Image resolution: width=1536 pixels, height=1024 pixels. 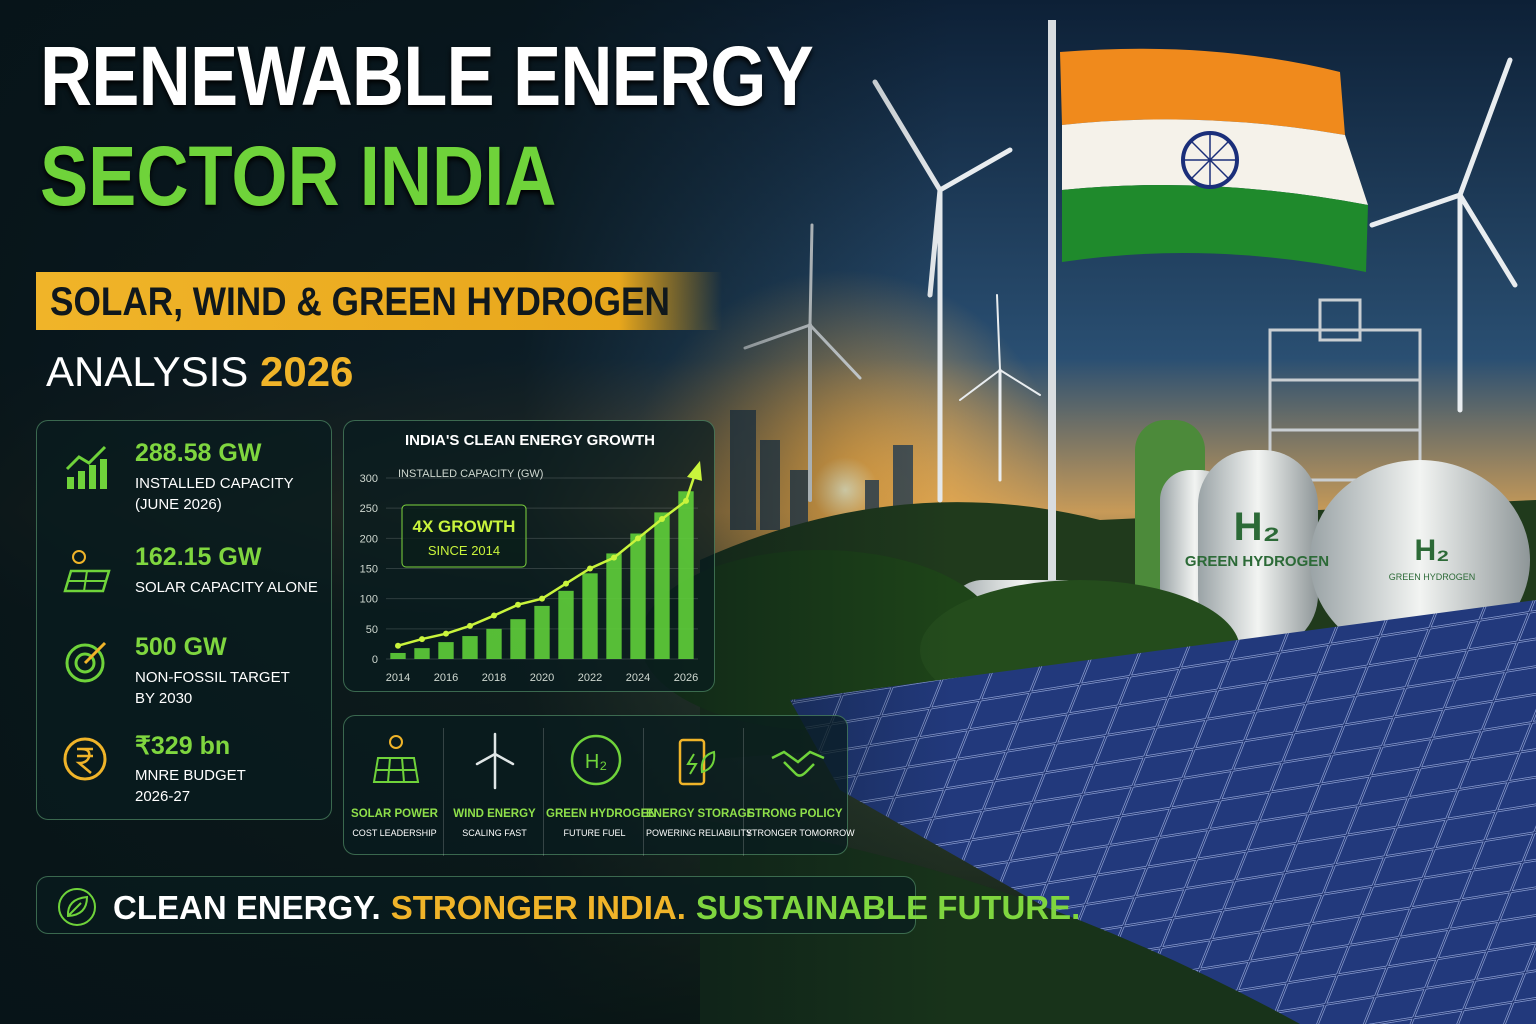 I want to click on tagline-part: STRONGER INDIA., so click(x=538, y=907).